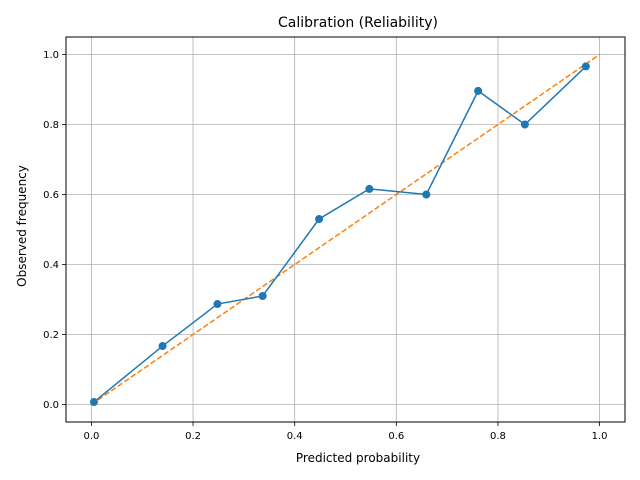 This screenshot has width=640, height=480. What do you see at coordinates (193, 436) in the screenshot?
I see `x-tick-label-1: 0.2` at bounding box center [193, 436].